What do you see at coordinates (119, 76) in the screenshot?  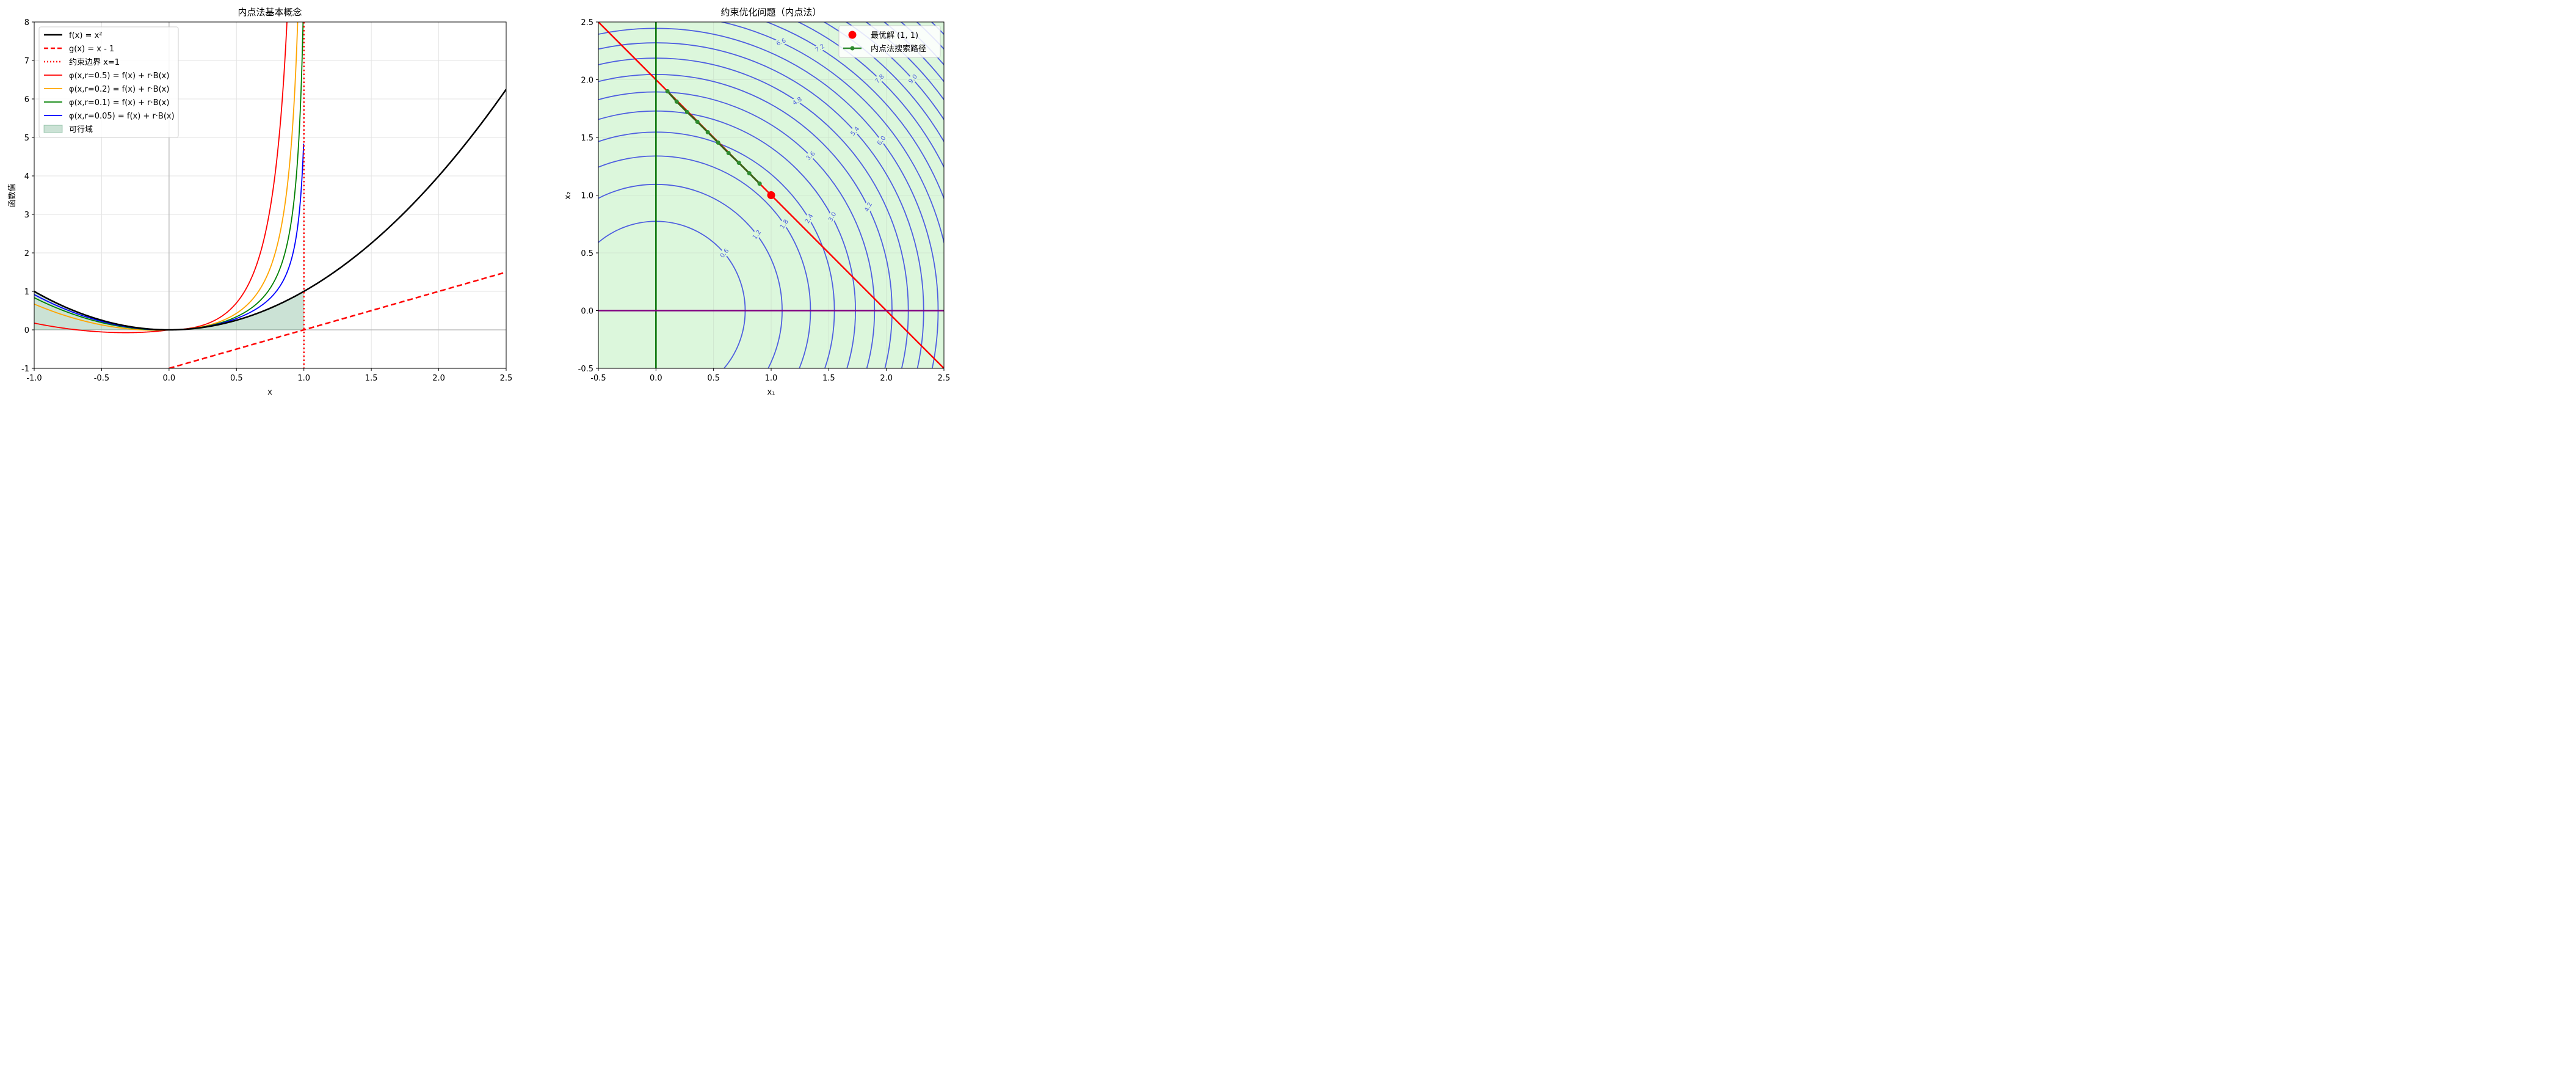 I see `legend-label: φ(x,r=0.5) = f(x) + r·B(x)` at bounding box center [119, 76].